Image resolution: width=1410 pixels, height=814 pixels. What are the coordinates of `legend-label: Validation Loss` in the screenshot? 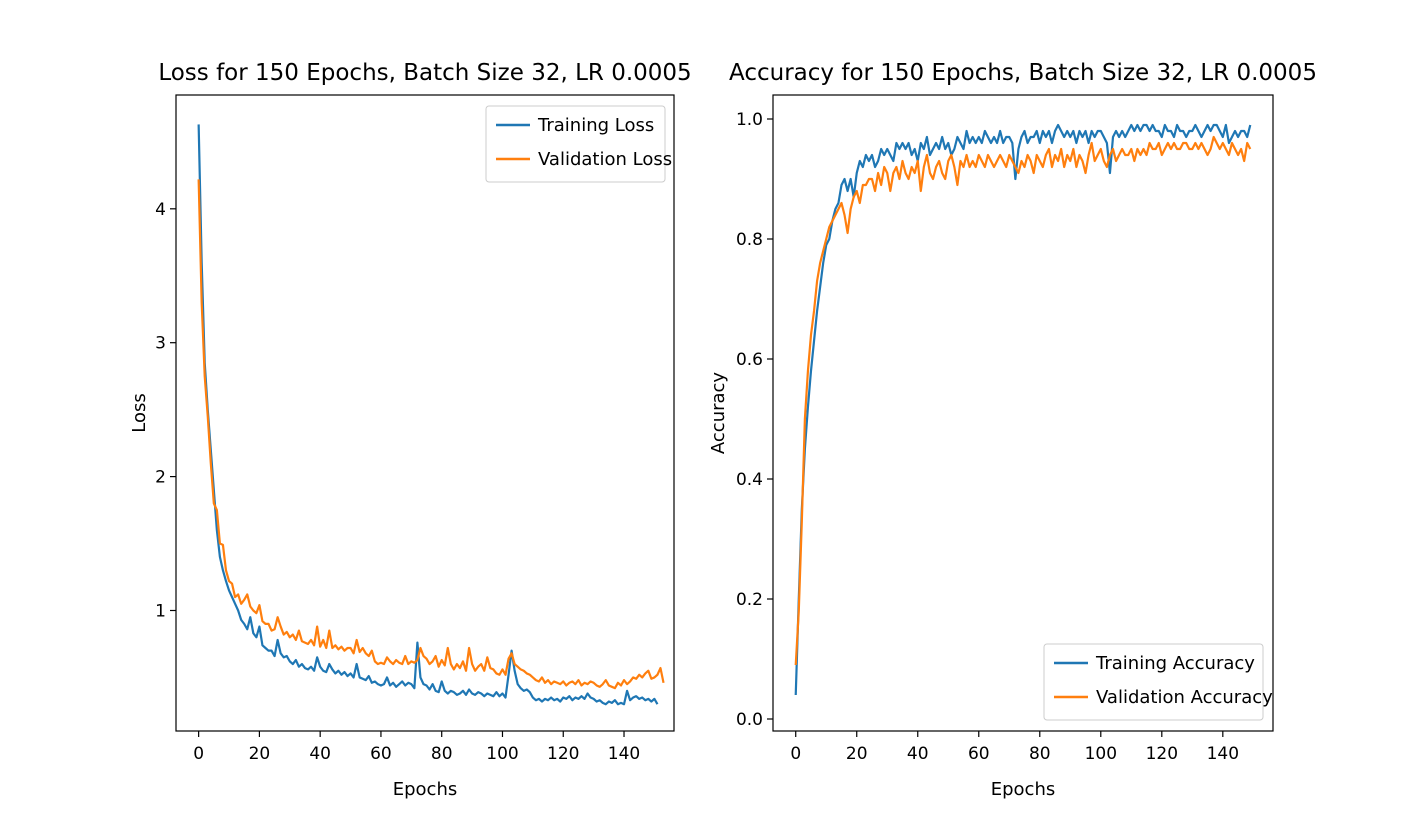 It's located at (605, 159).